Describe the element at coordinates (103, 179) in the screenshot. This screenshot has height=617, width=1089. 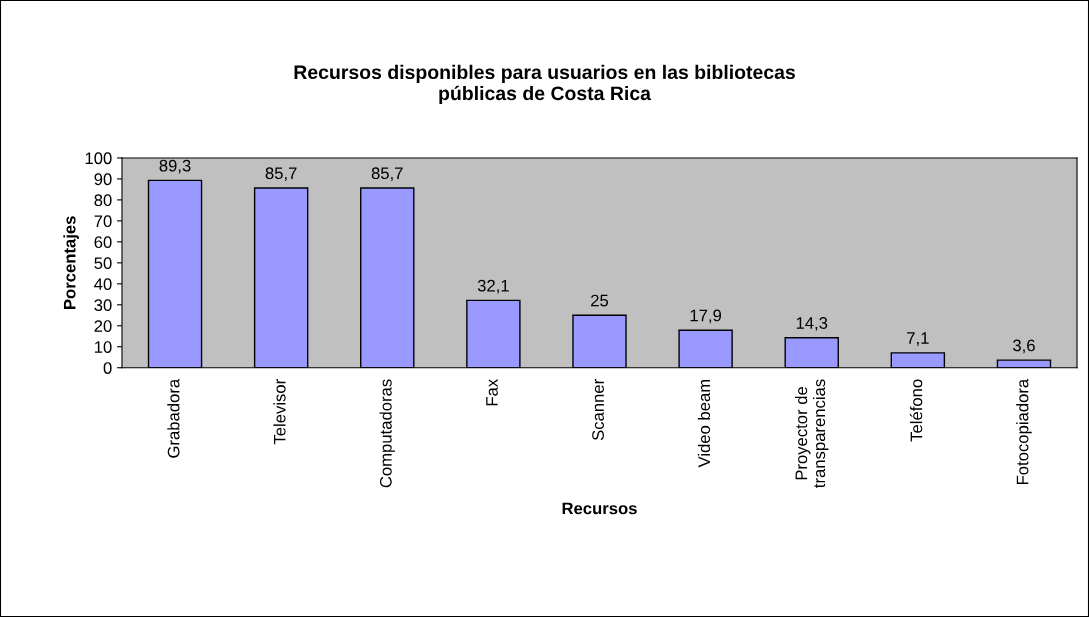
I see `y-tick-label: 90` at that location.